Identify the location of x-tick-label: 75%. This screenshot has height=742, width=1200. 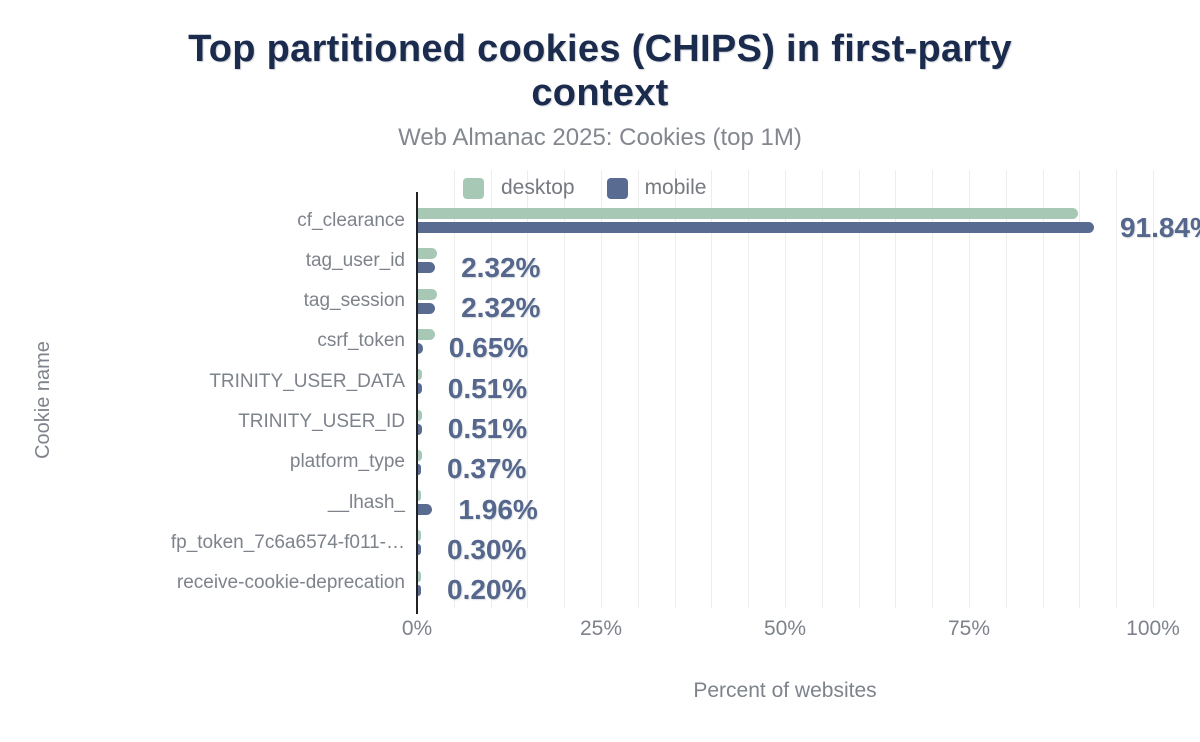
(969, 628).